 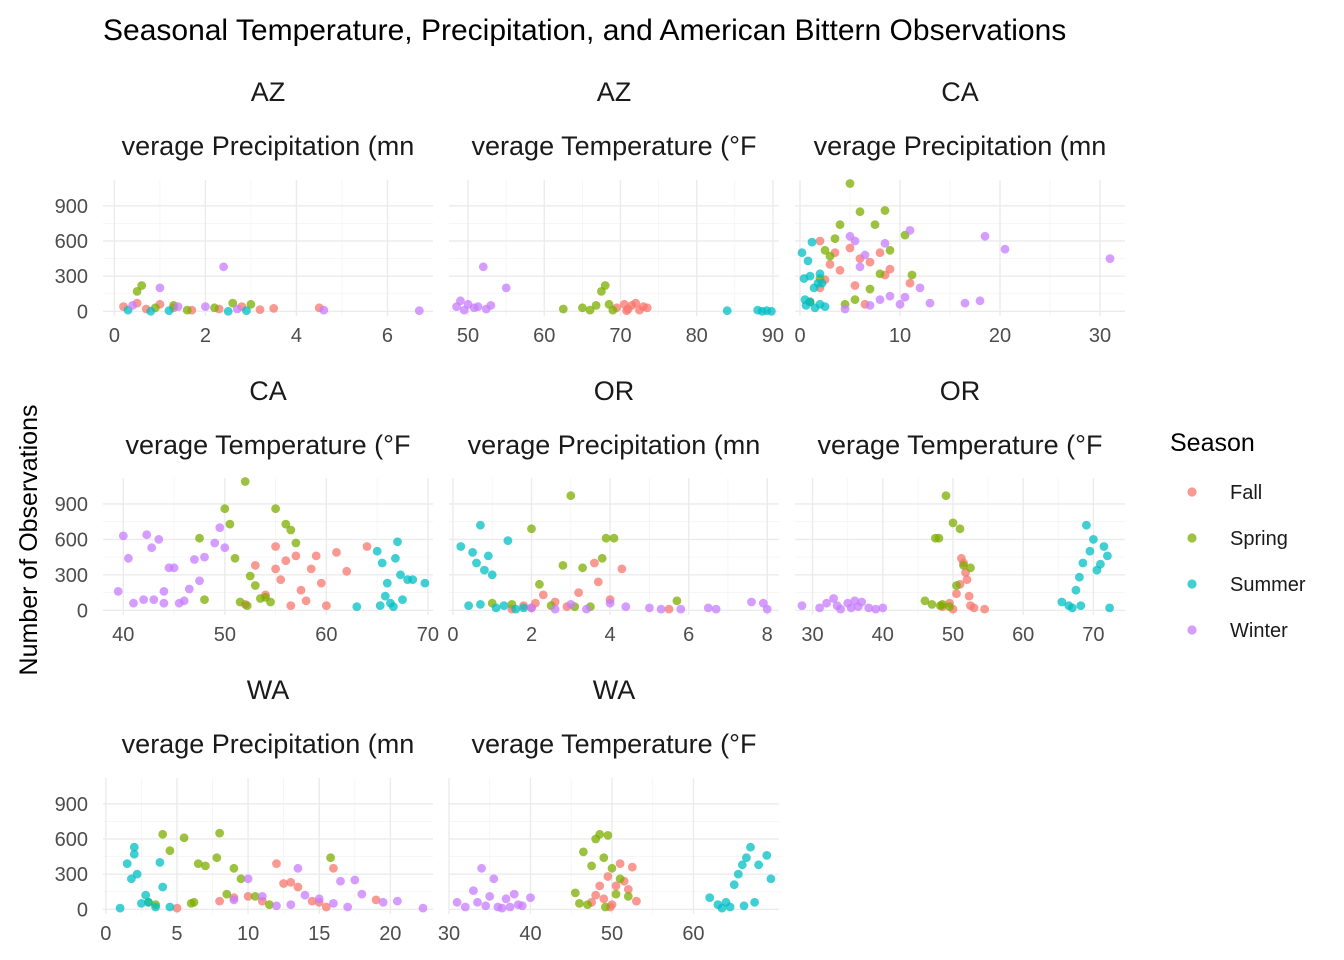 What do you see at coordinates (767, 635) in the screenshot?
I see `x-tick-label: 8` at bounding box center [767, 635].